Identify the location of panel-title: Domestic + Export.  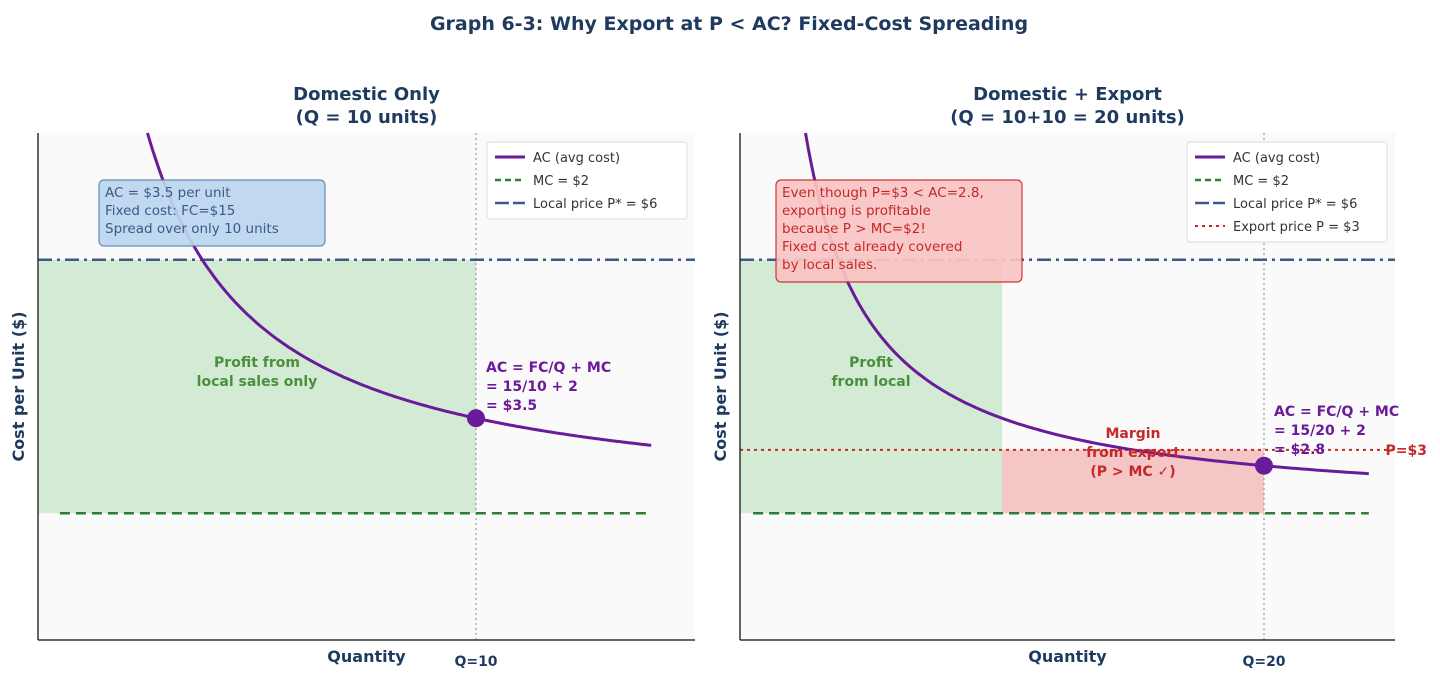
(1067, 94).